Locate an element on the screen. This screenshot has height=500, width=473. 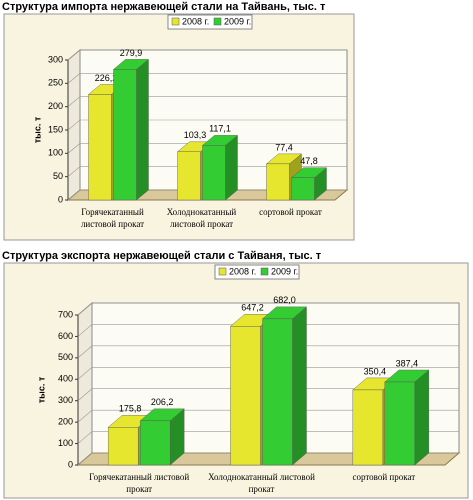
value-label: 279,9 is located at coordinates (131, 53).